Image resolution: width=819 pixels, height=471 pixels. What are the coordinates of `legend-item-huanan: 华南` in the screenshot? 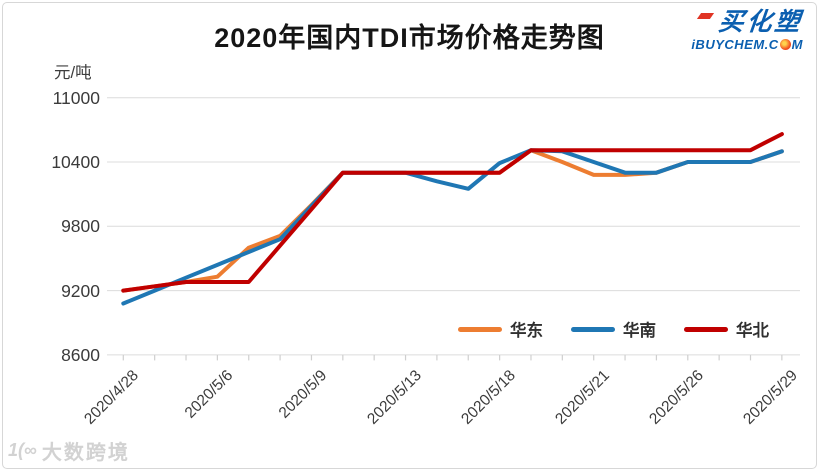 It's located at (613, 329).